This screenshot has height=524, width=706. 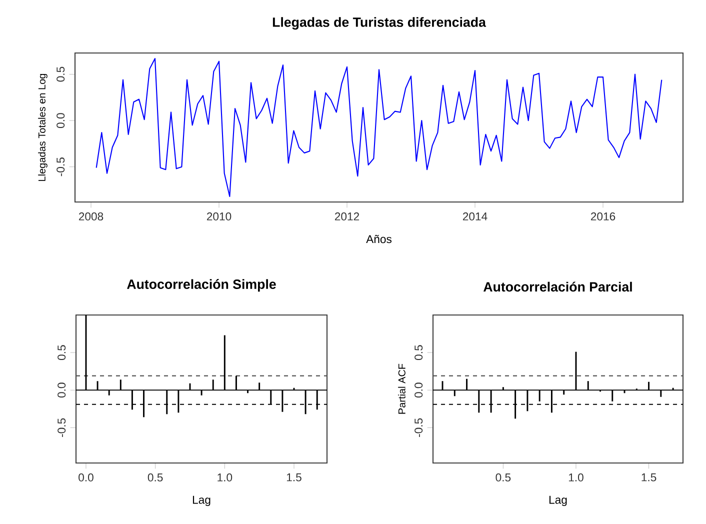 I want to click on x-tick-label: 2014, so click(x=475, y=216).